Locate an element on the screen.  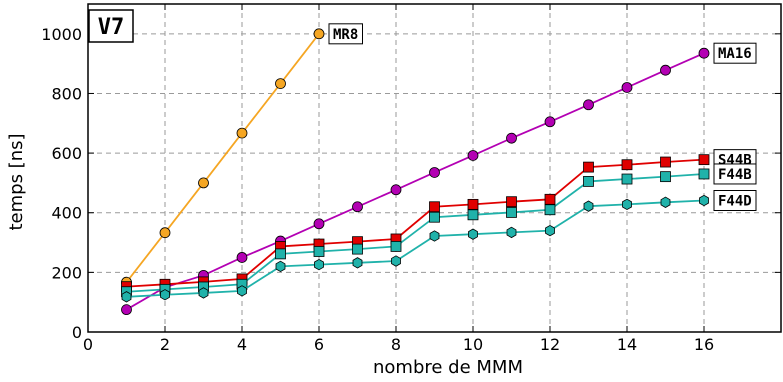
x-tick-label: 2 is located at coordinates (165, 344).